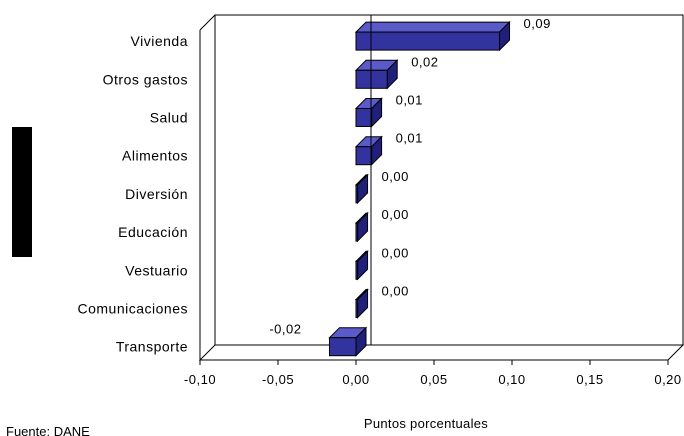  What do you see at coordinates (432, 27) in the screenshot?
I see `bar-top-face` at bounding box center [432, 27].